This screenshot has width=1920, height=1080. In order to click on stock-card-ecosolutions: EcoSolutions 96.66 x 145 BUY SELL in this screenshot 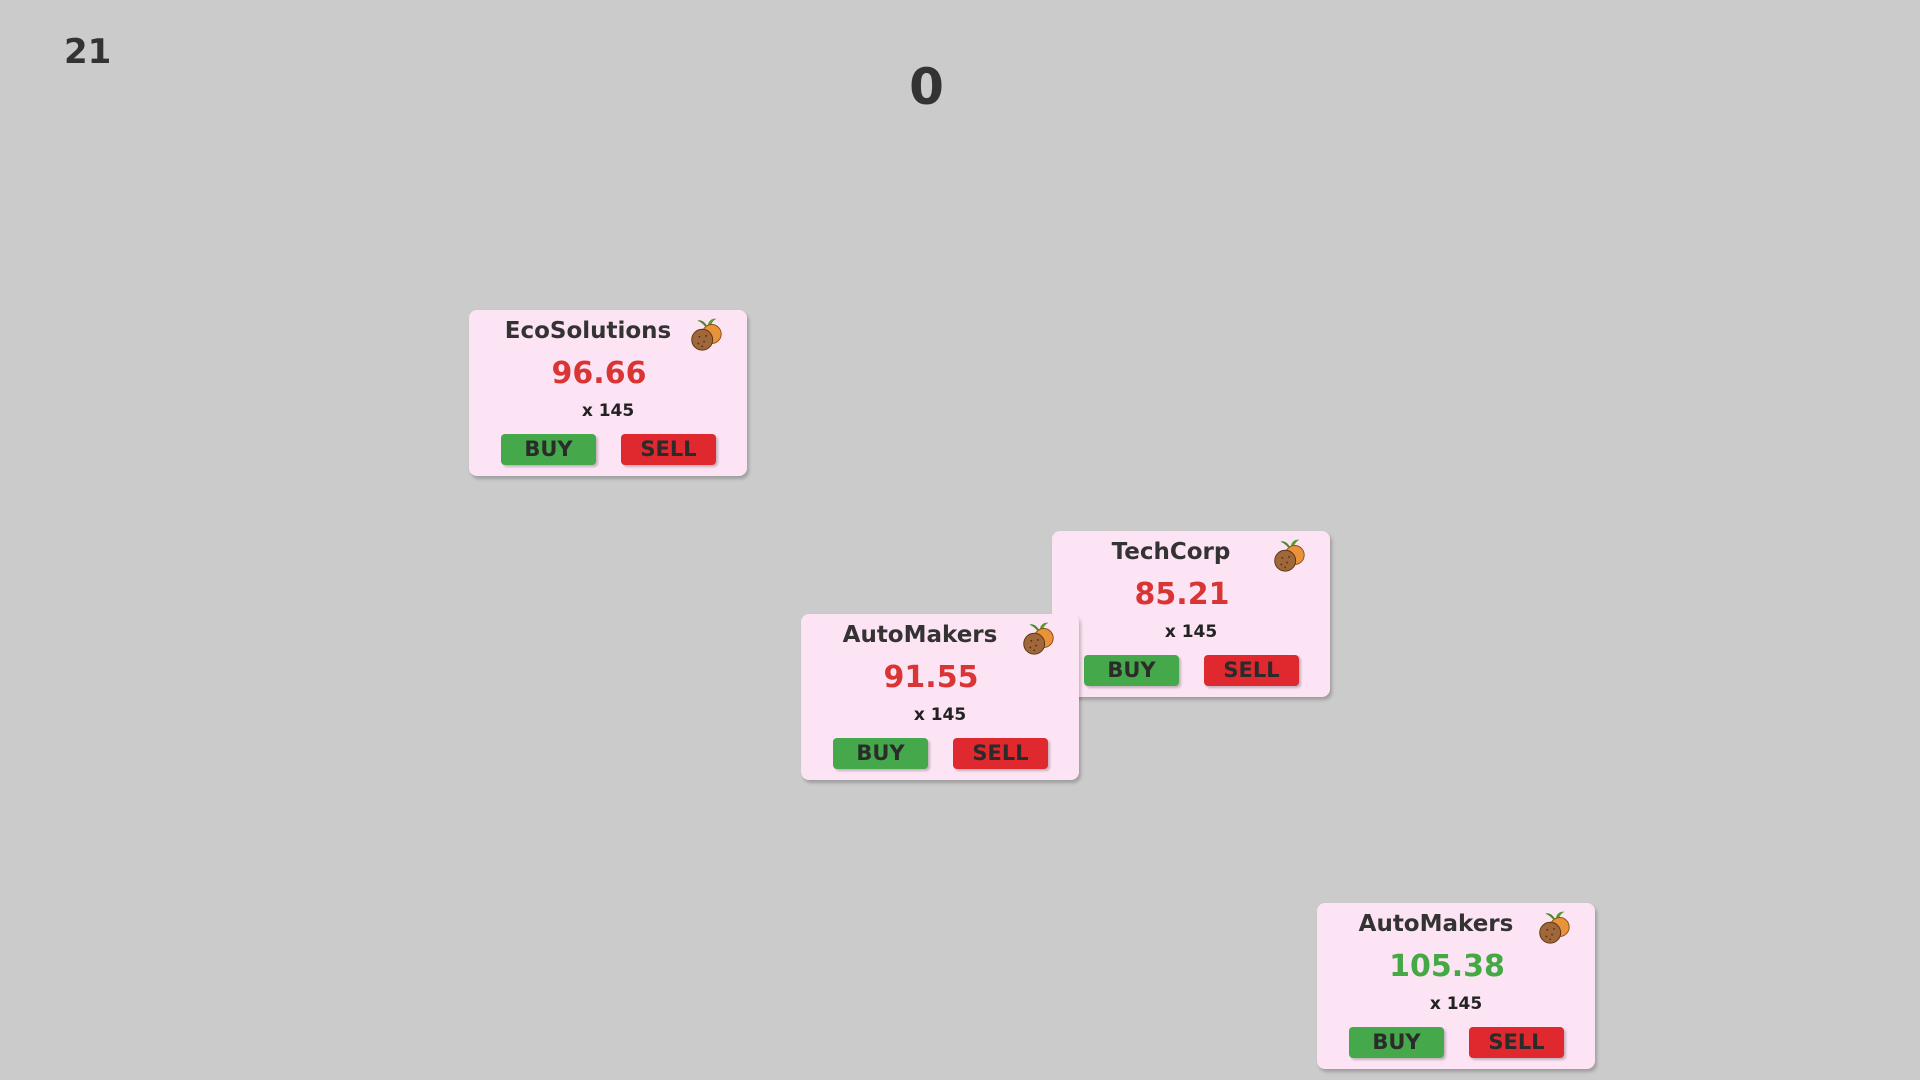, I will do `click(608, 393)`.